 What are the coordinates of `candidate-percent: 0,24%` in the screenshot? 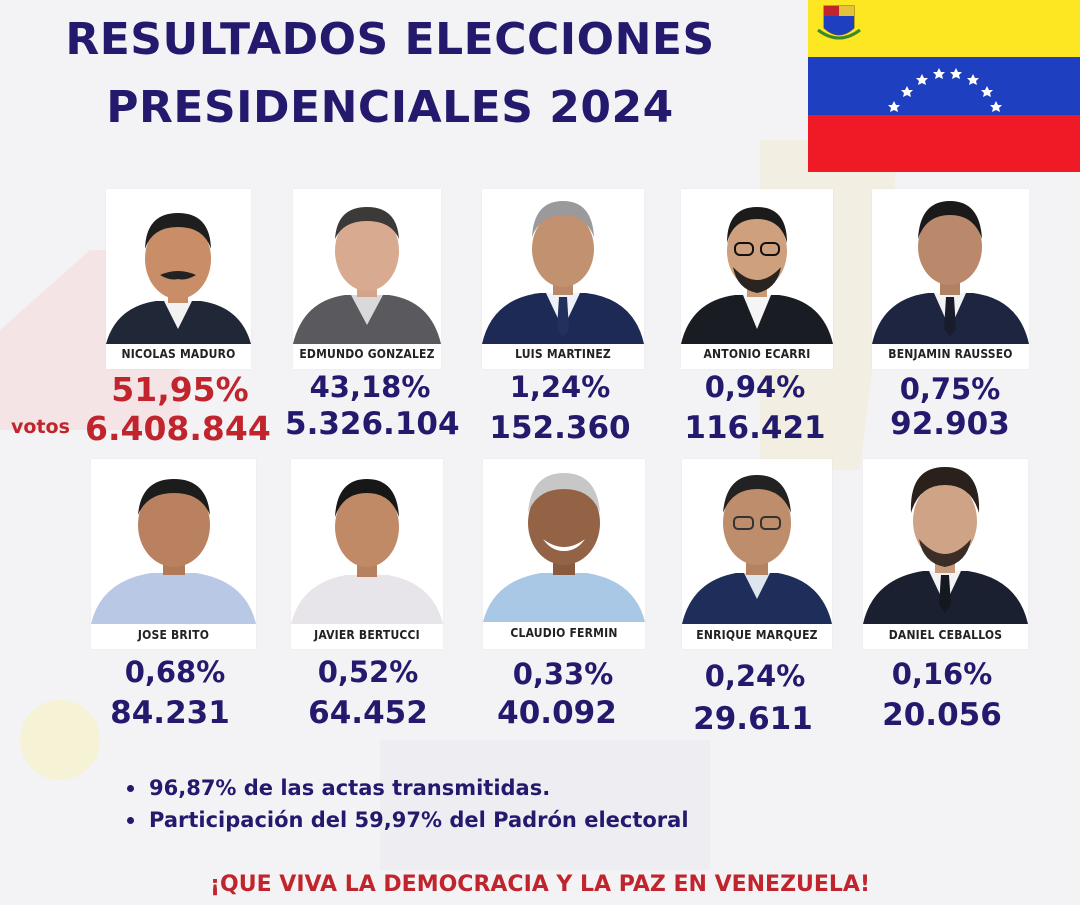 It's located at (755, 676).